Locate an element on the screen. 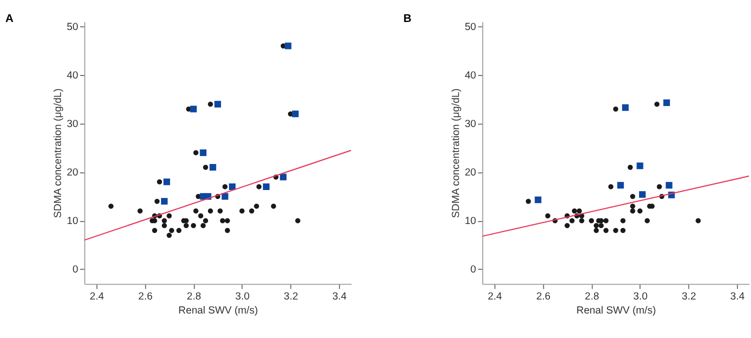  chart-title: A is located at coordinates (9, 18).